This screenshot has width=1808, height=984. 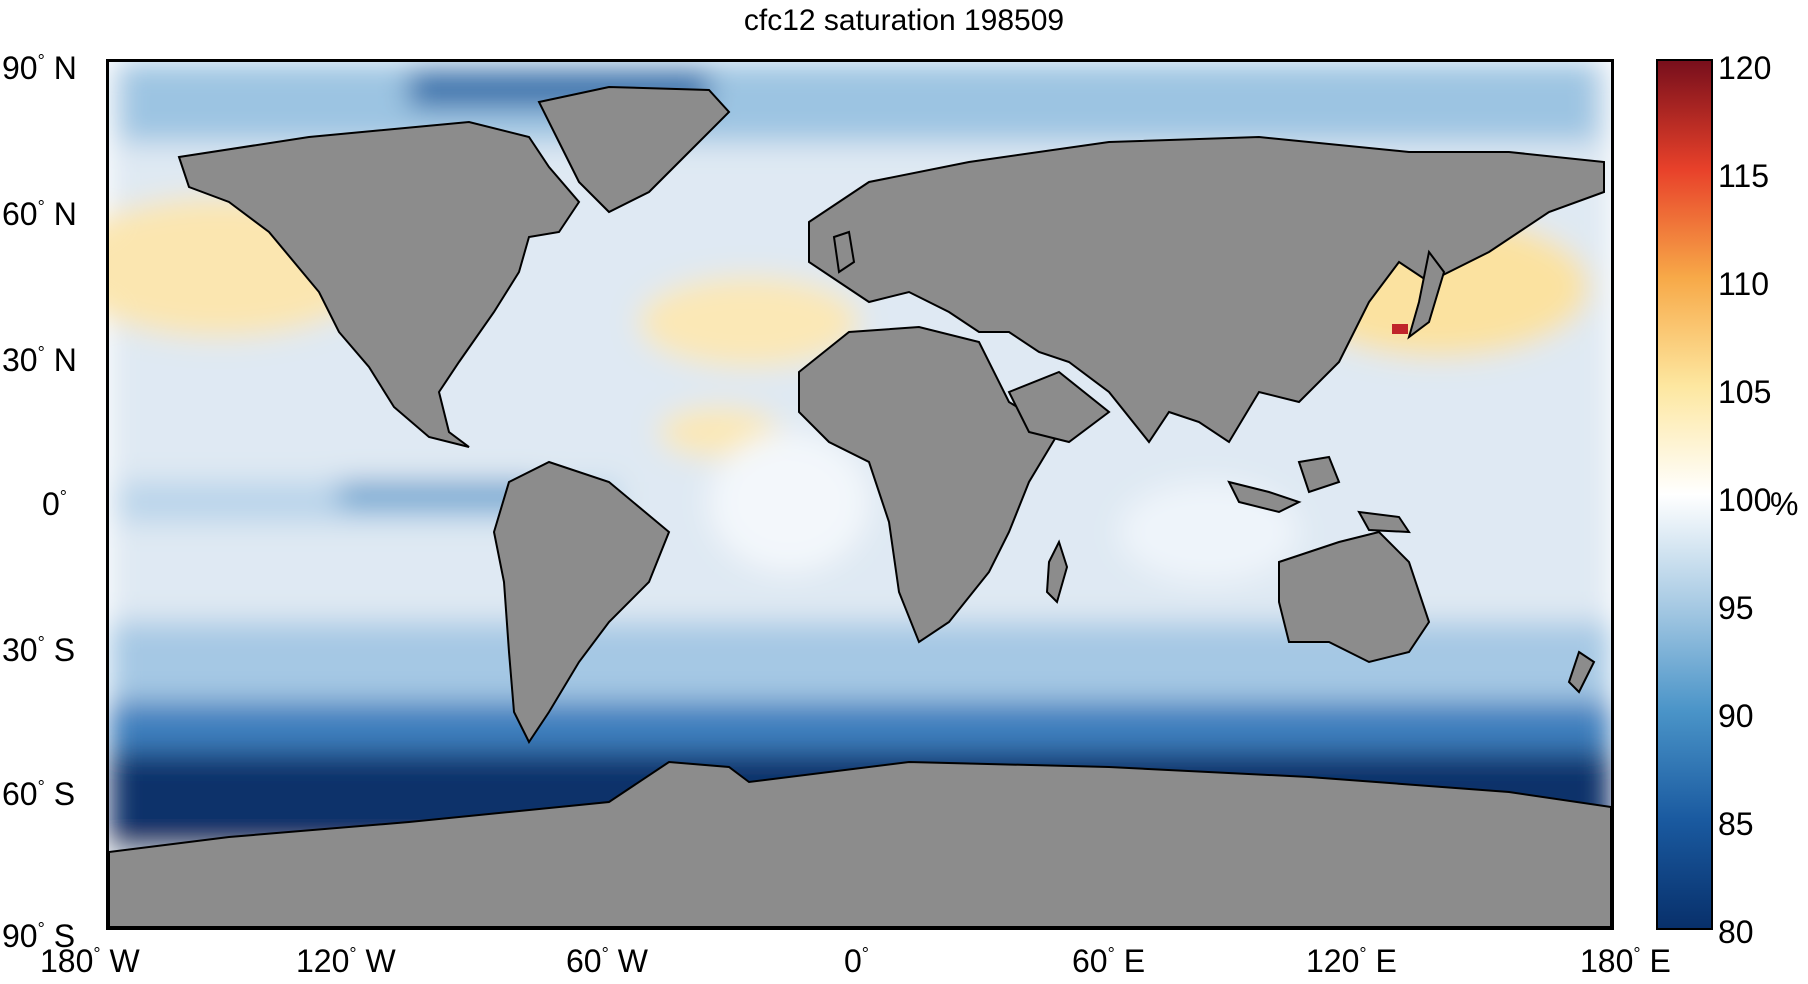 What do you see at coordinates (581, 602) in the screenshot?
I see `south-america` at bounding box center [581, 602].